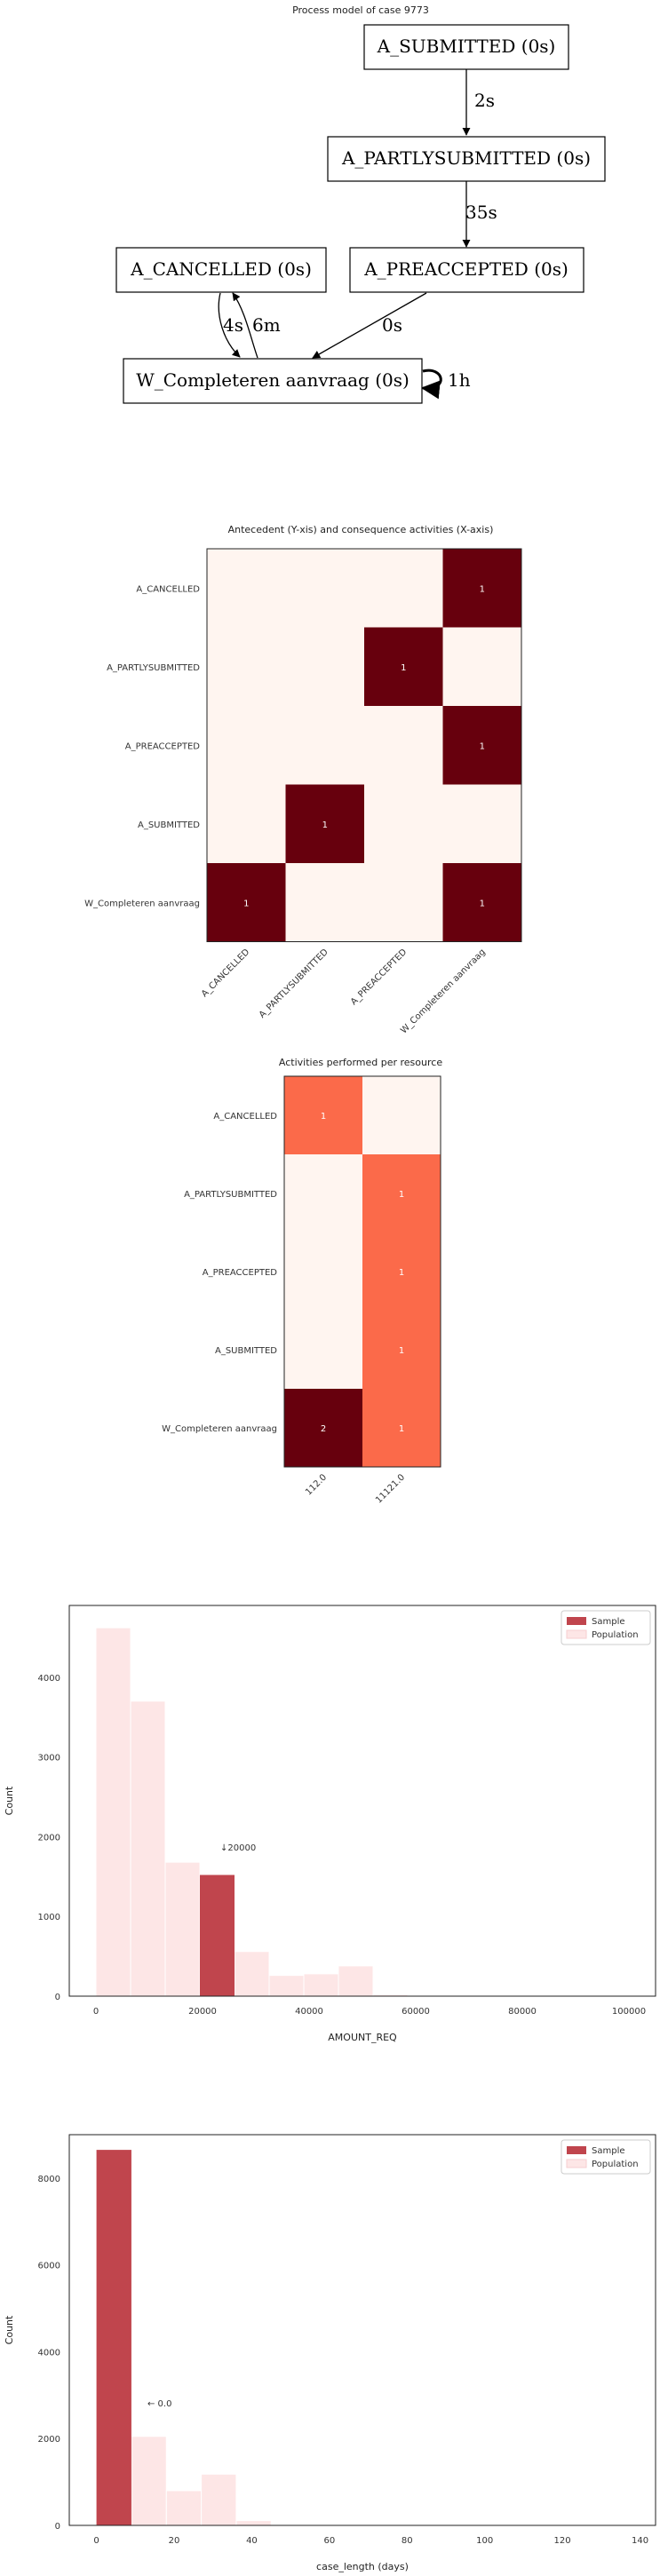 The width and height of the screenshot is (660, 2576). I want to click on x-tick-label: 120, so click(562, 2541).